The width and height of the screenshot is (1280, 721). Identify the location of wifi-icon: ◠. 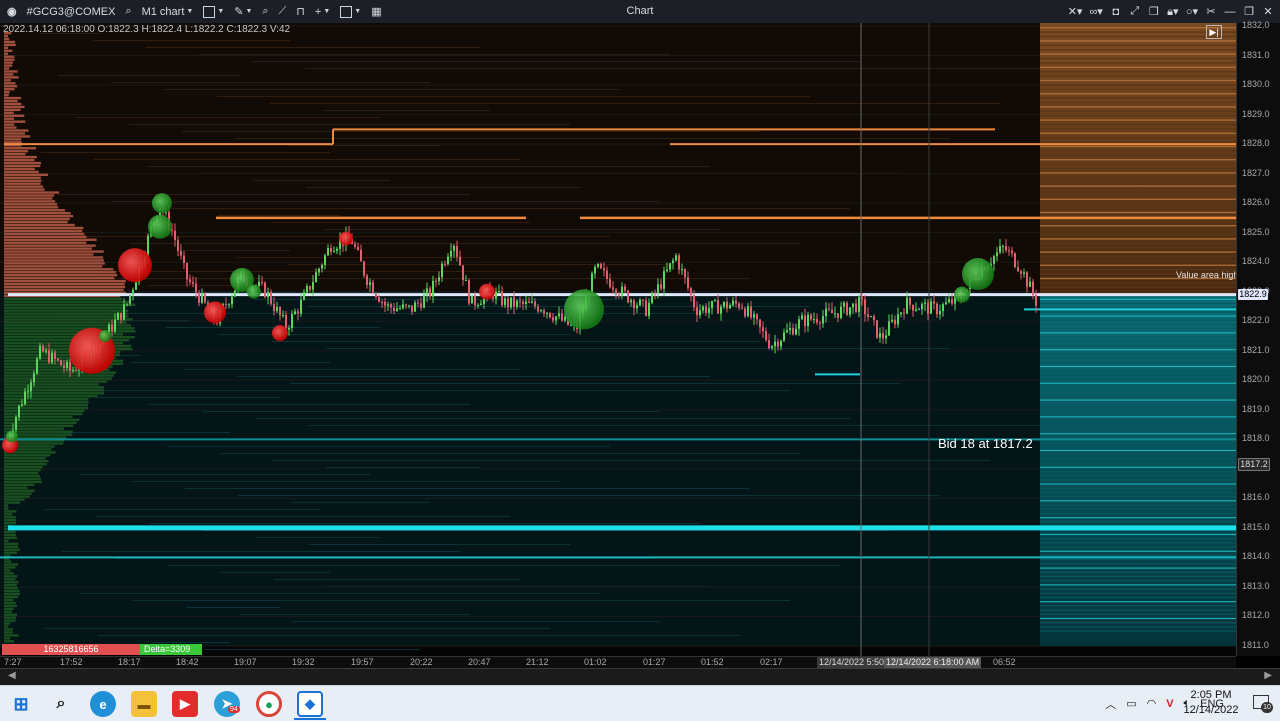
(1152, 703).